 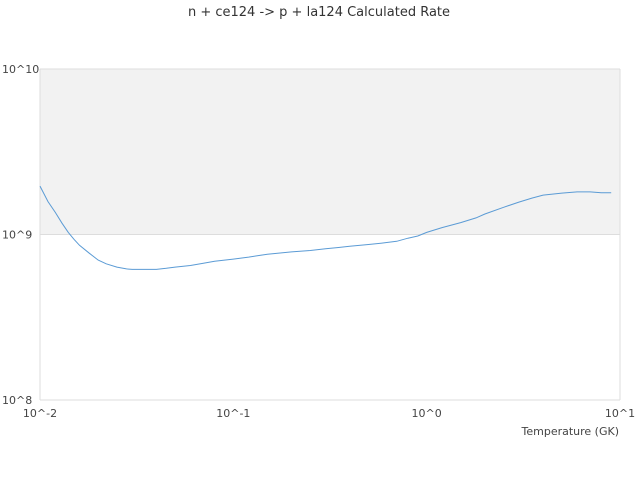 What do you see at coordinates (20, 69) in the screenshot?
I see `y-tick-label: 10^10` at bounding box center [20, 69].